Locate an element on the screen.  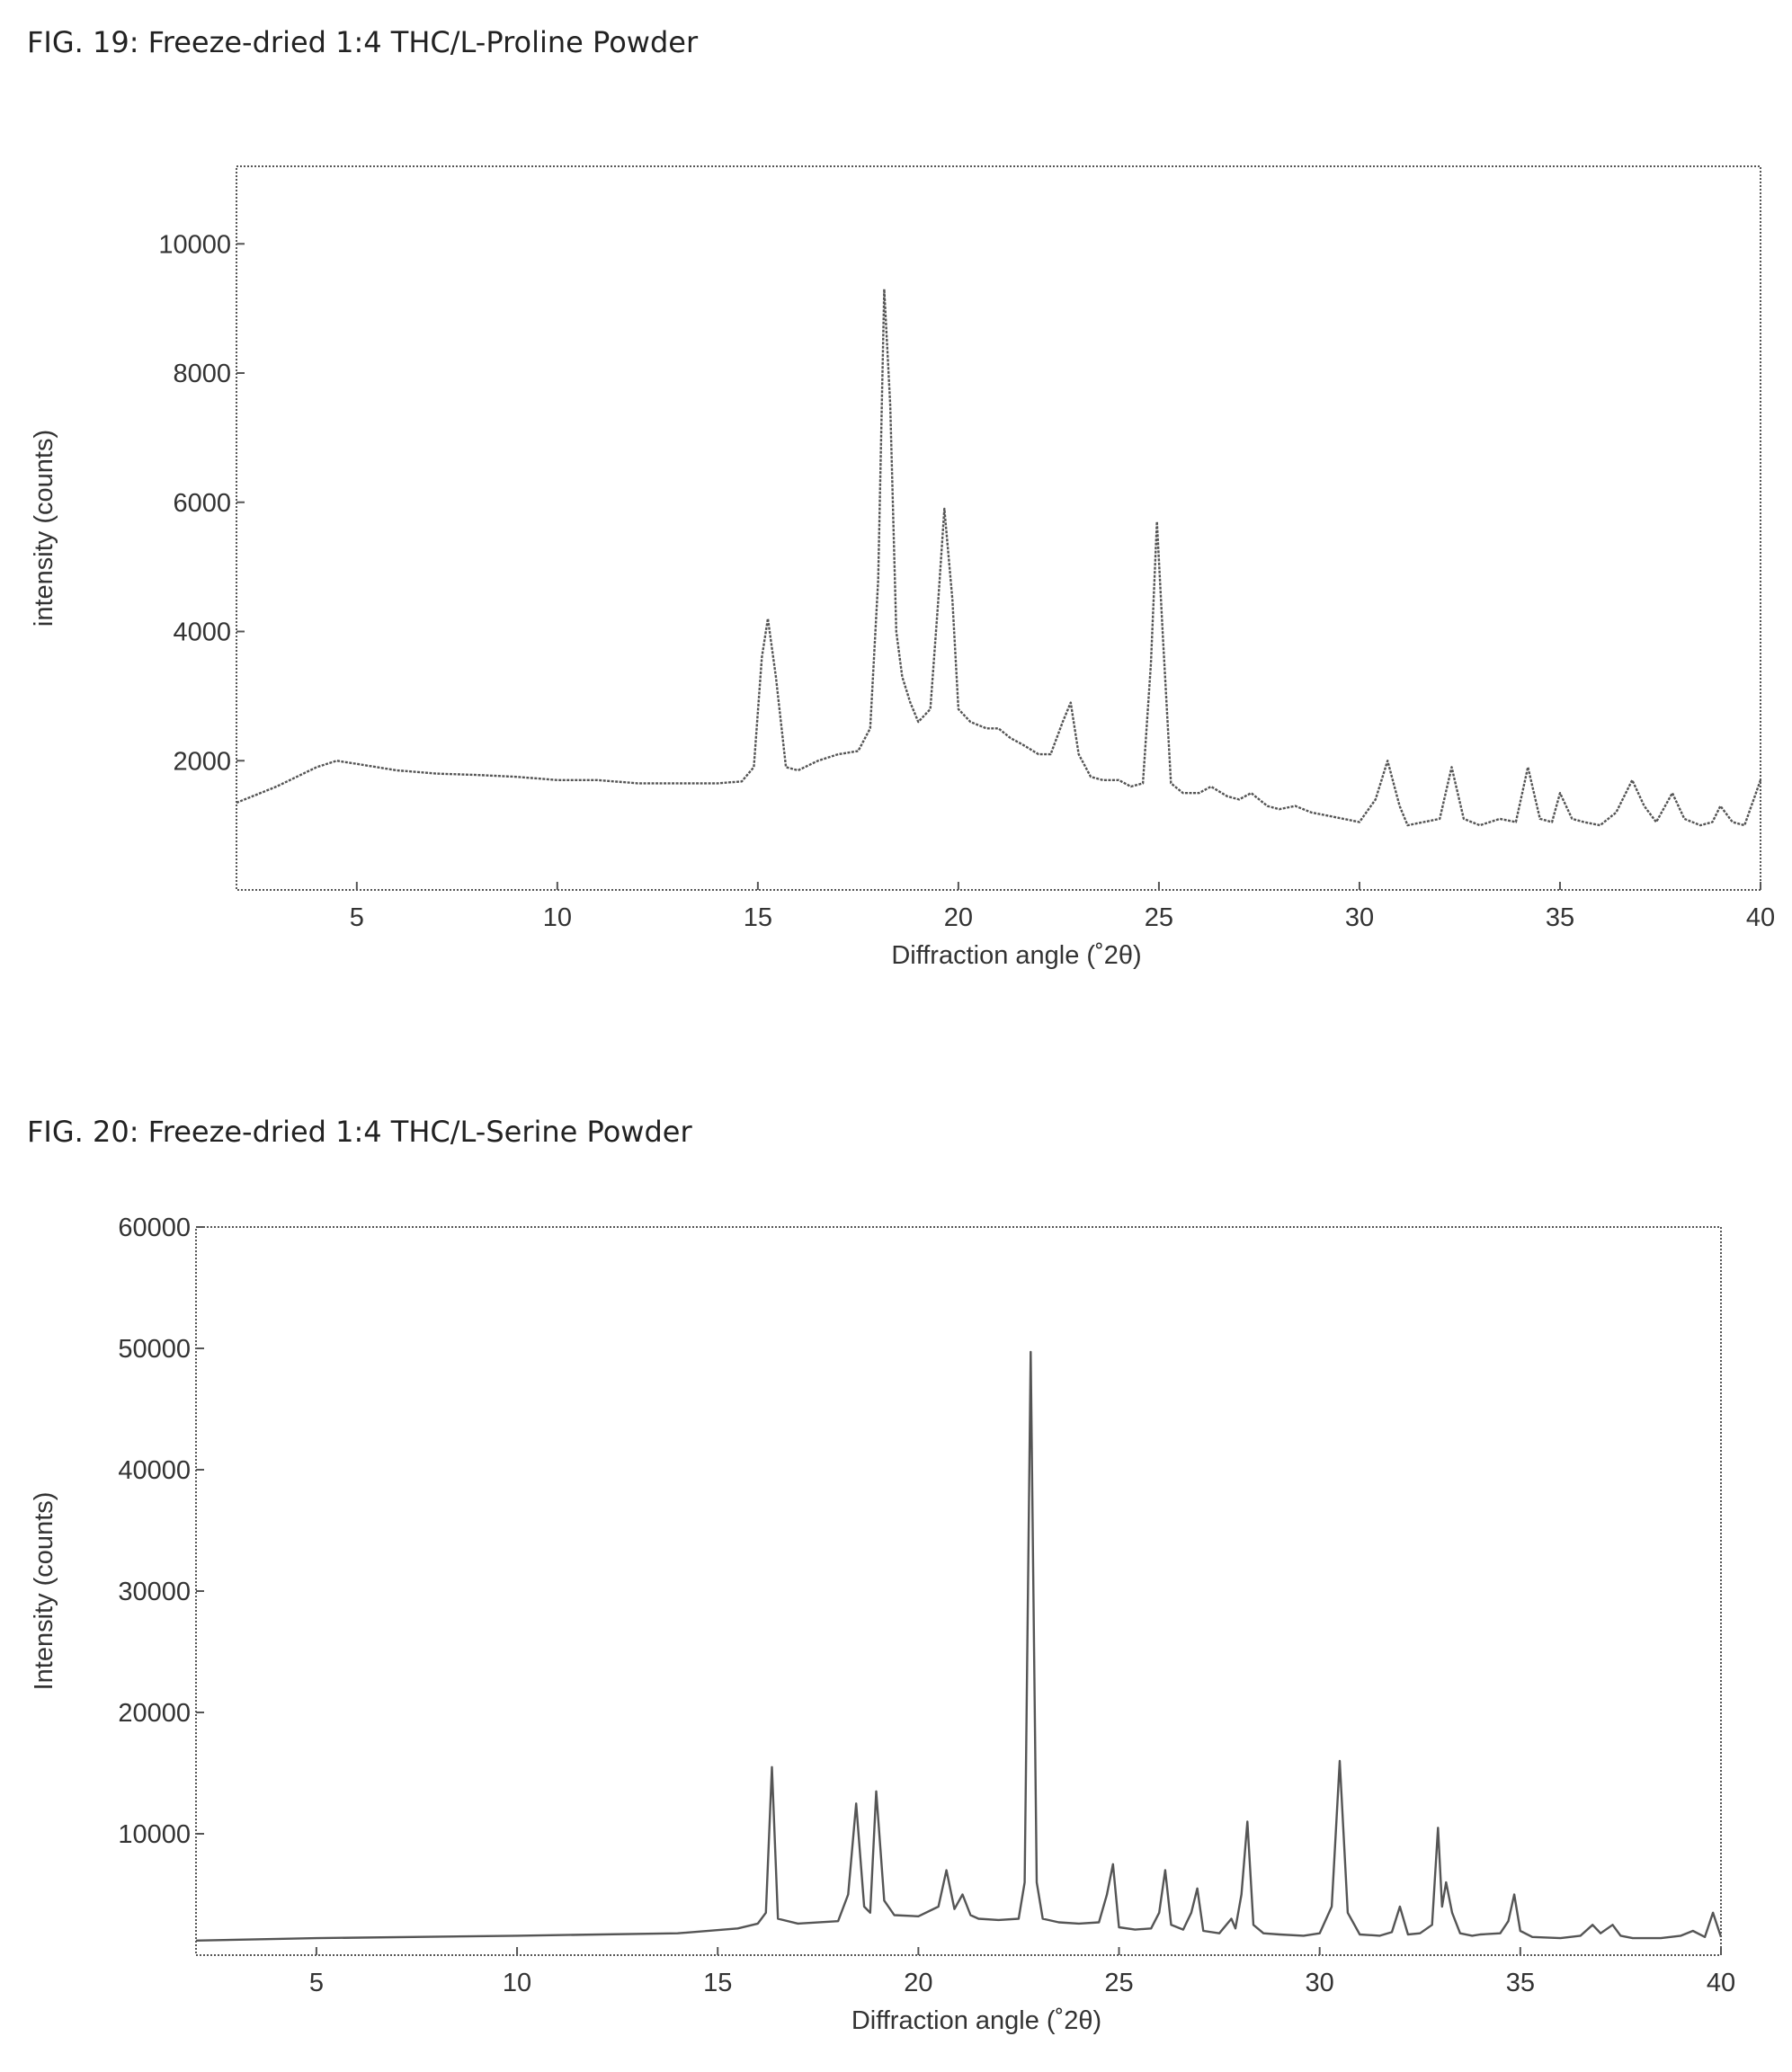
y-axis-label: Intensity (counts) is located at coordinates (44, 1591).